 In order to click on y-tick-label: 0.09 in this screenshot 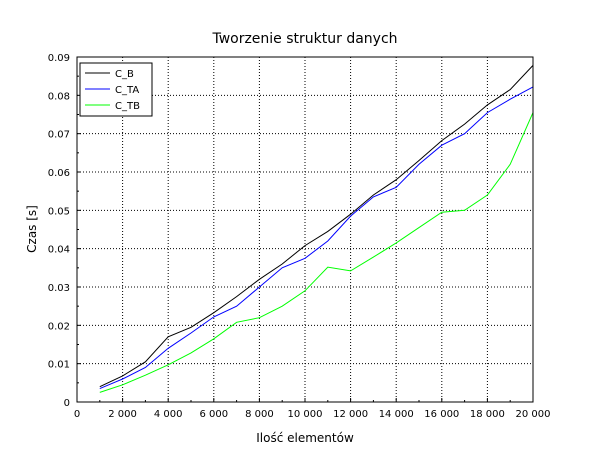, I will do `click(59, 58)`.